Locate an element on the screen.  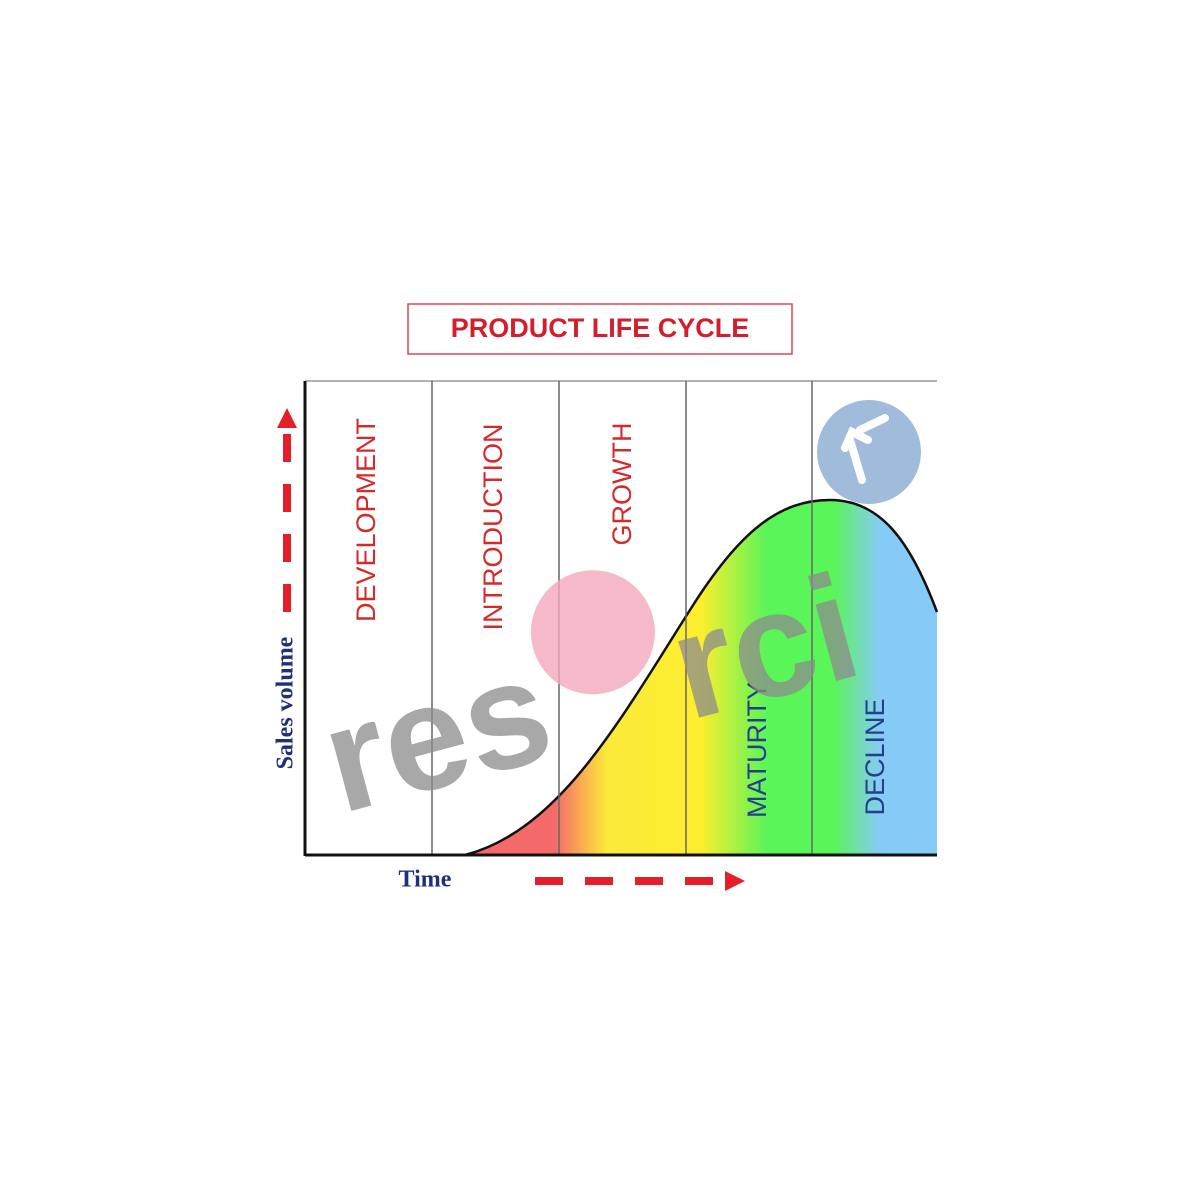
stage-label: DECLINE is located at coordinates (875, 756).